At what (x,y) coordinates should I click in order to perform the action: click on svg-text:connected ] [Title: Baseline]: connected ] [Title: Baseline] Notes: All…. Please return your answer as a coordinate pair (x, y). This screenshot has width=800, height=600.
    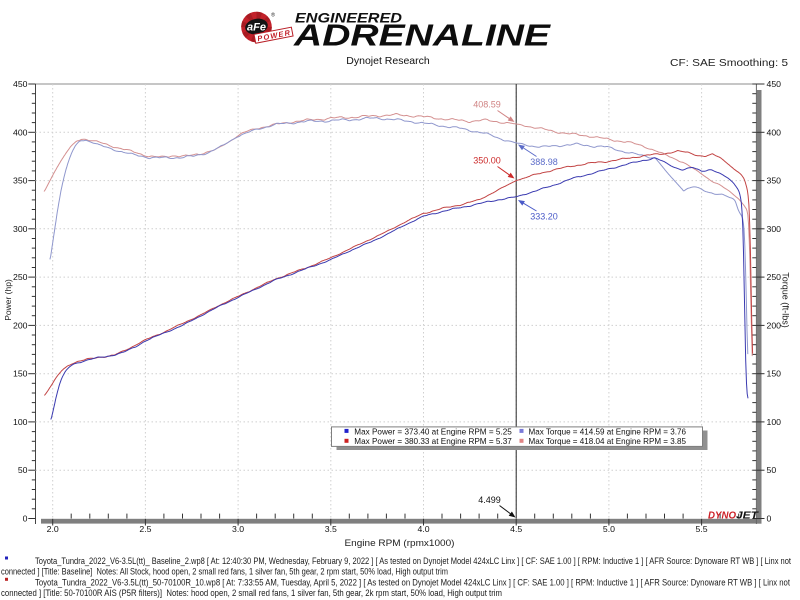
    Looking at the image, I should click on (224, 572).